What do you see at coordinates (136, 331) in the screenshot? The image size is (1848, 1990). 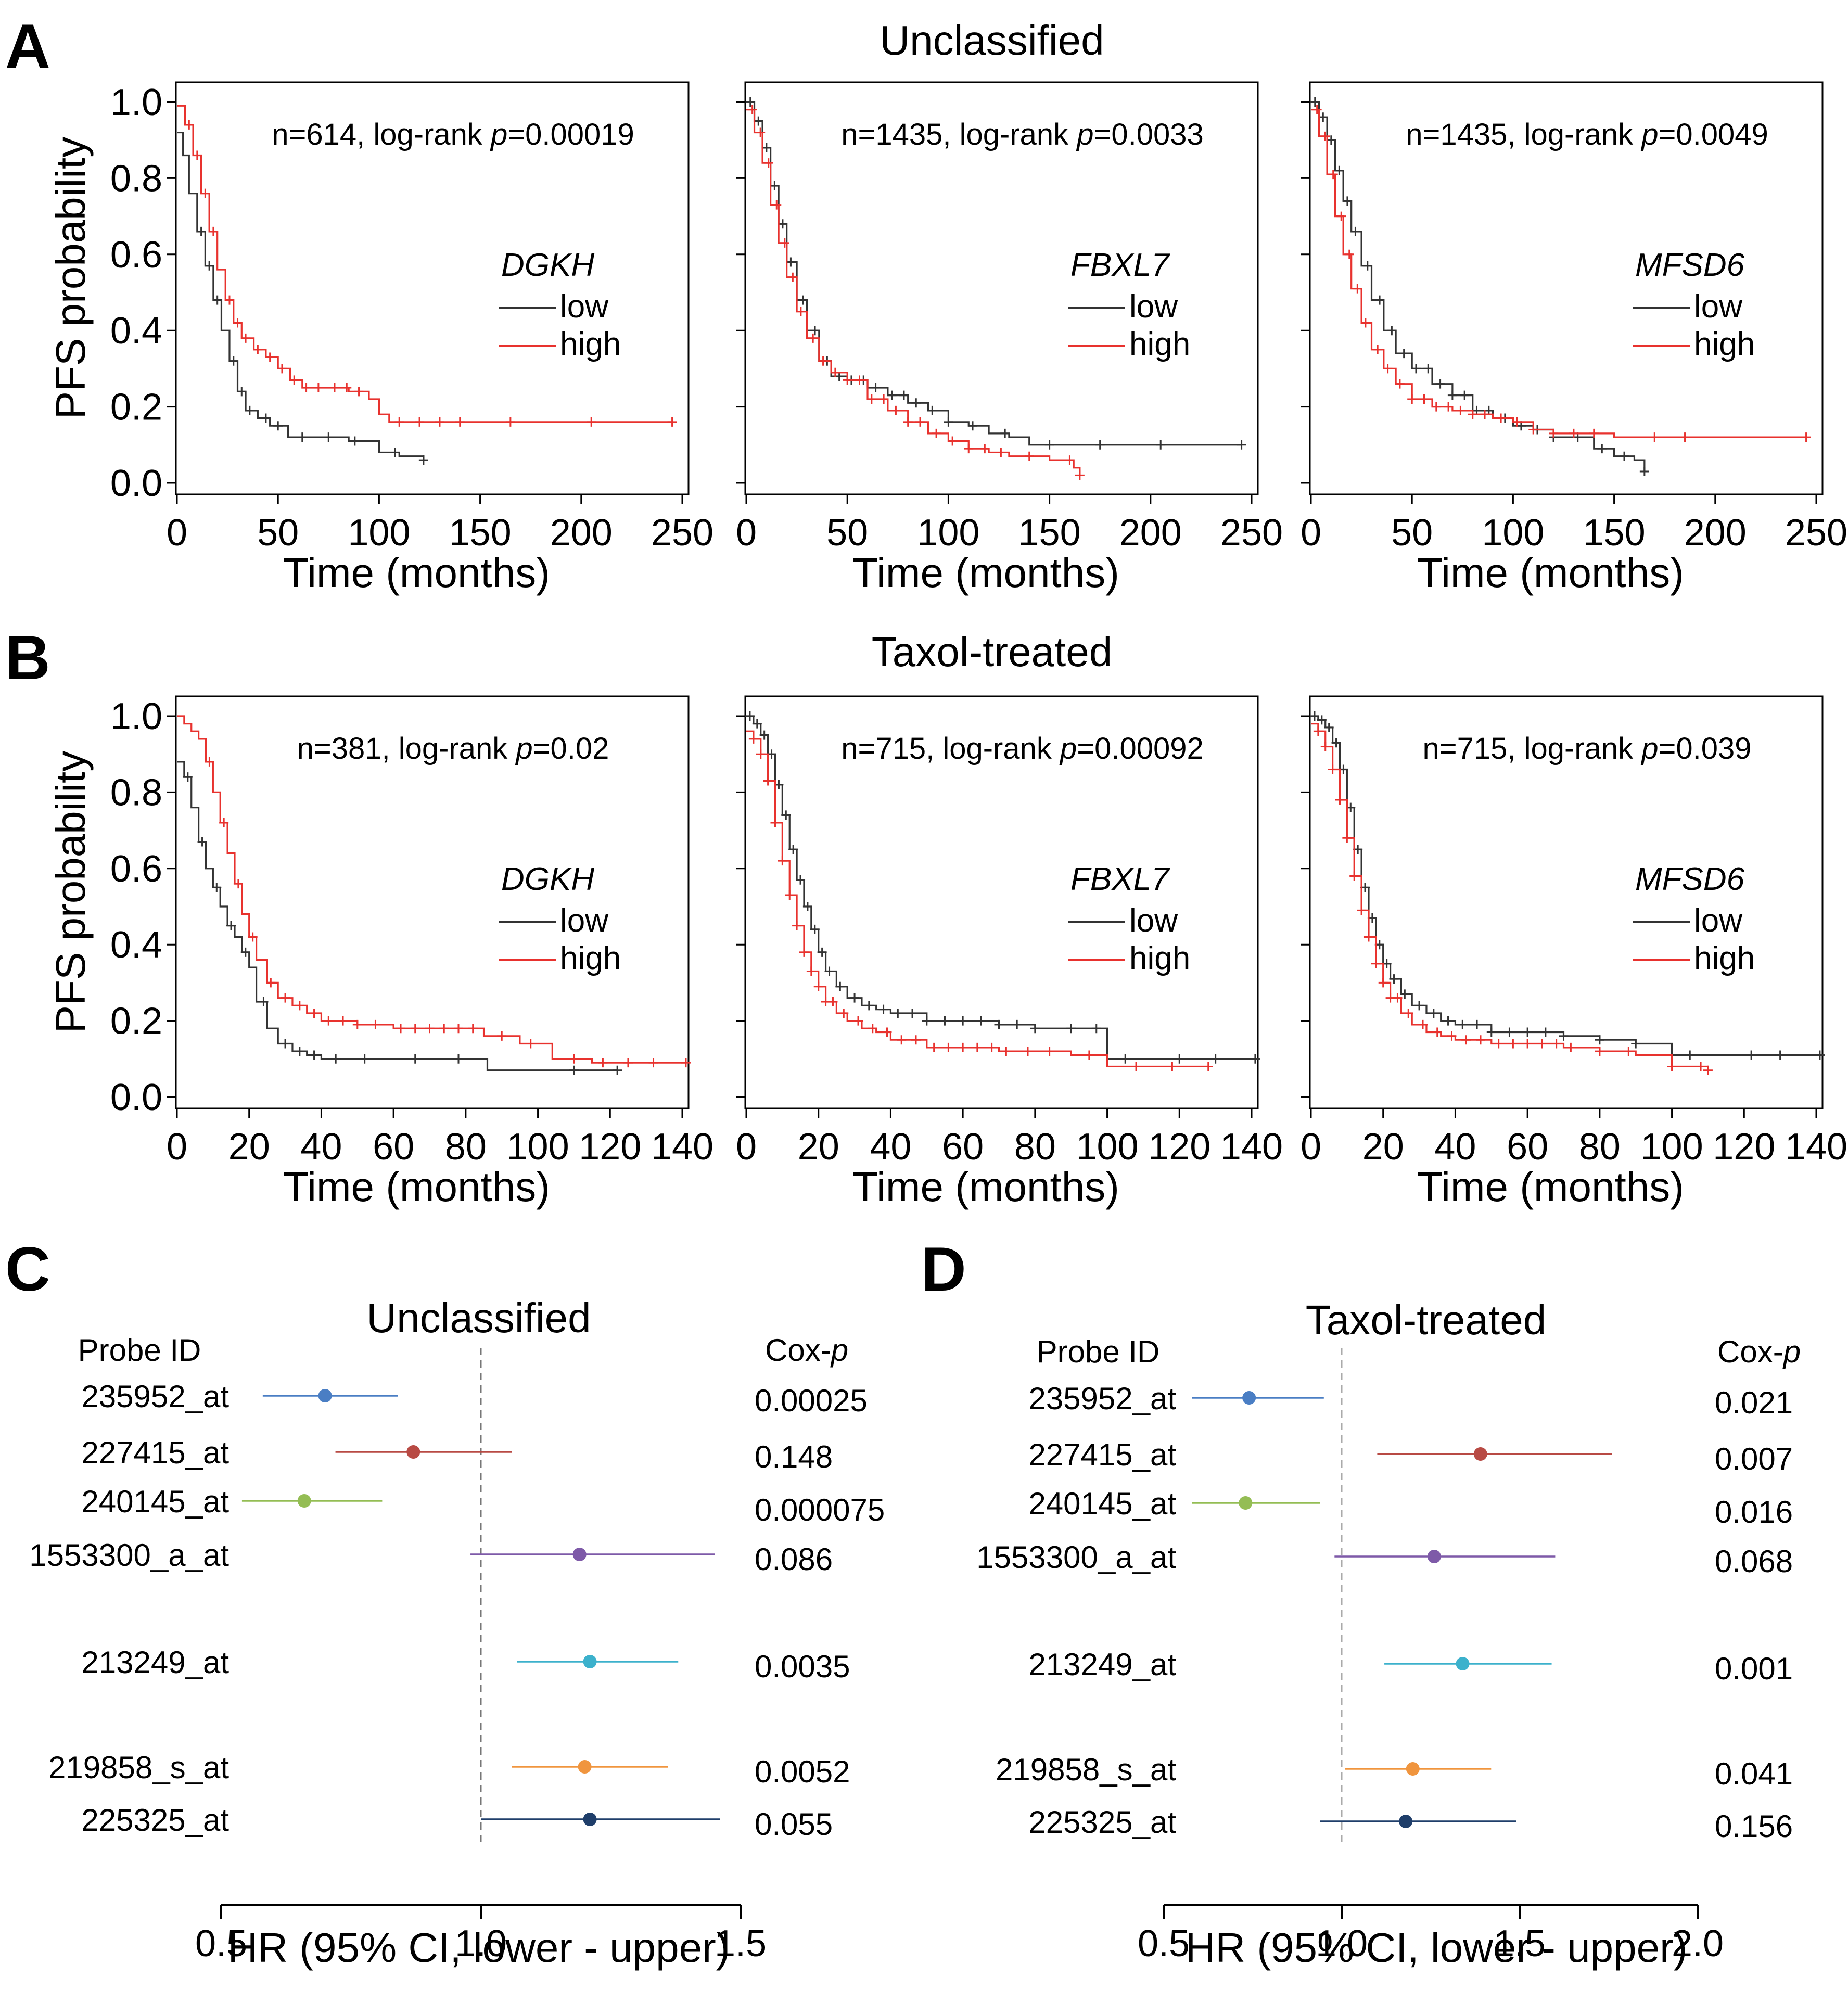 I see `y-tick-label: 0.4` at bounding box center [136, 331].